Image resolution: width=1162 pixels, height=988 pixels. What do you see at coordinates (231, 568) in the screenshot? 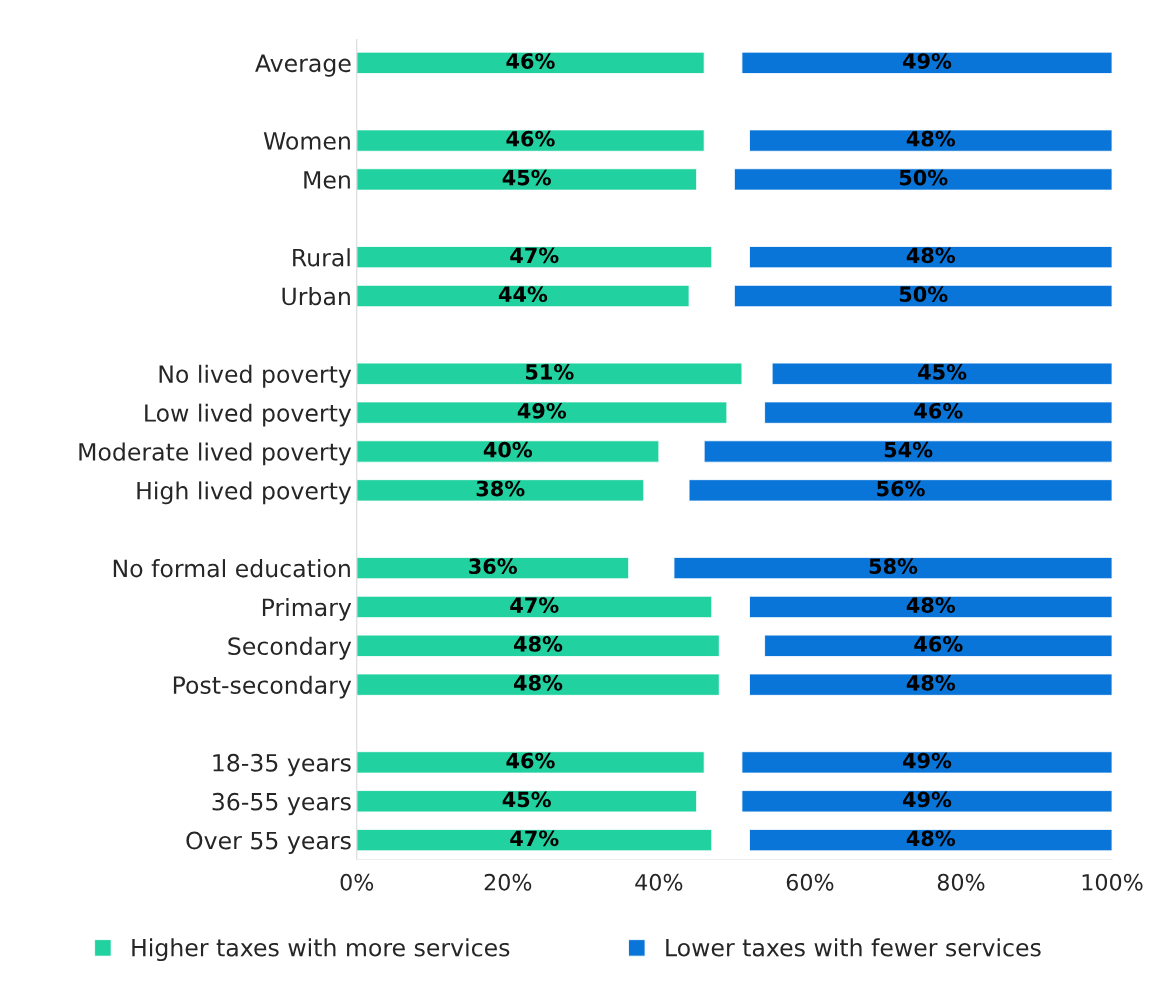
I see `y-tick-label: No formal education` at bounding box center [231, 568].